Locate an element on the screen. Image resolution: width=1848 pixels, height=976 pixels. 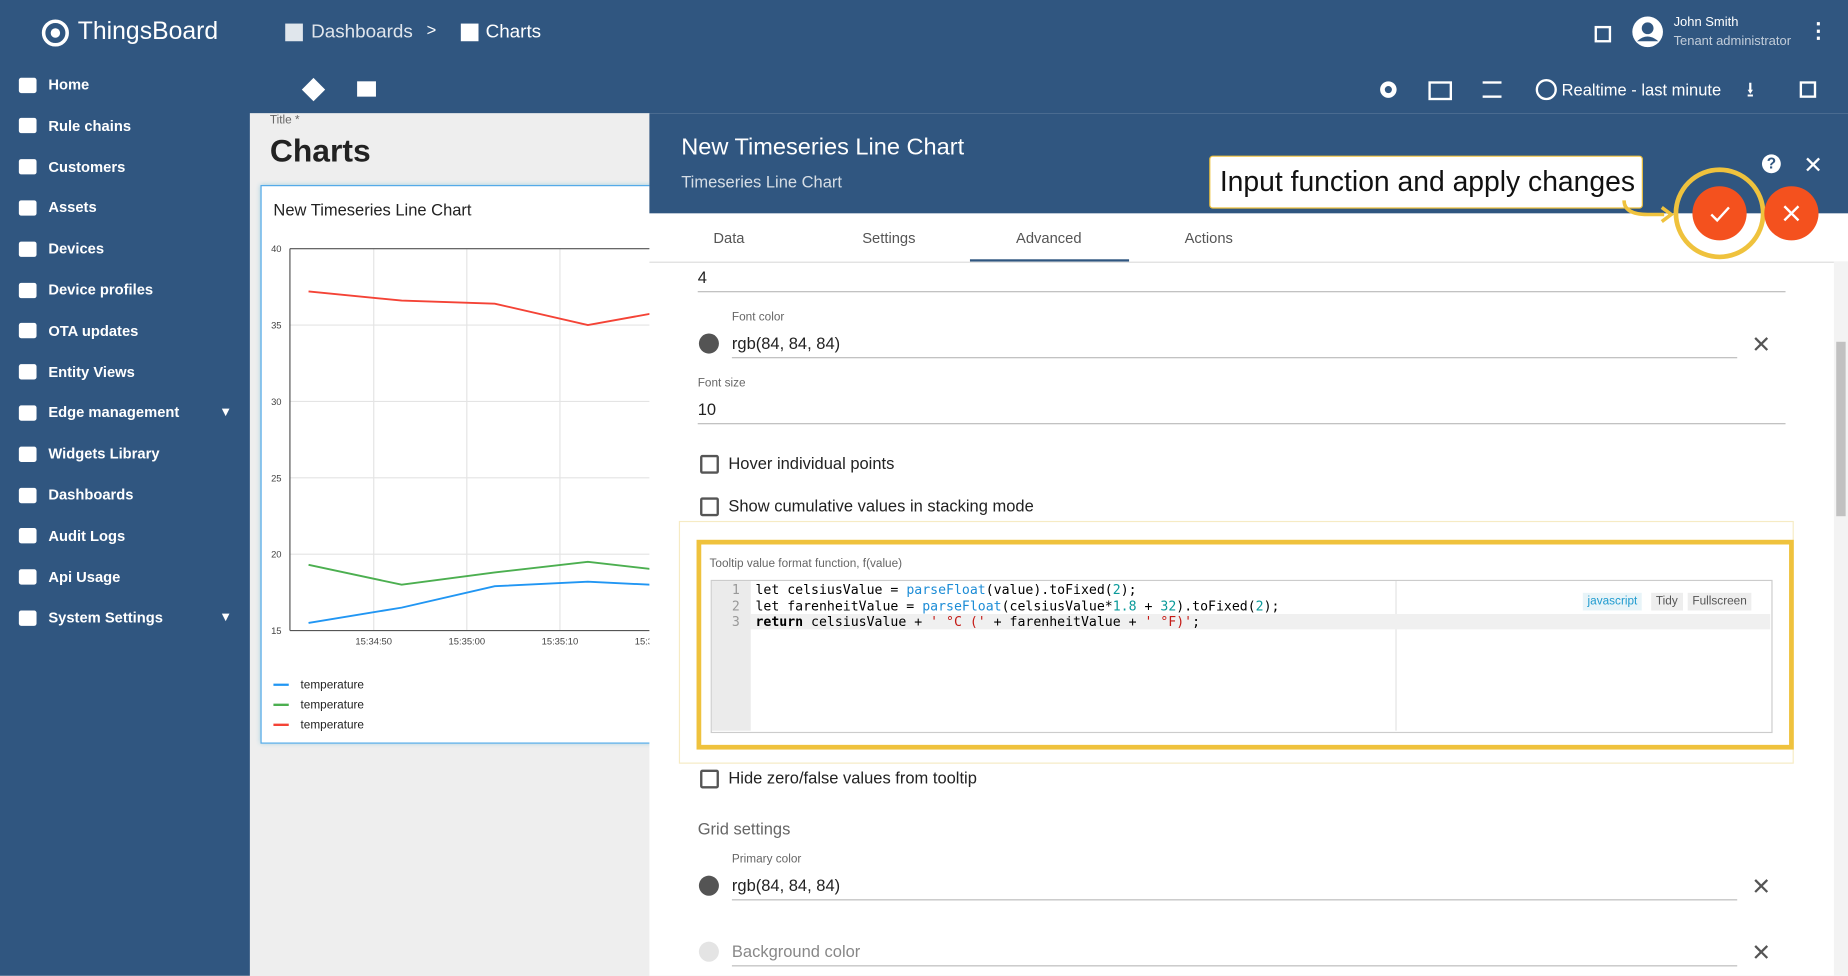
x-tick-label: 15:34:50 is located at coordinates (373, 641).